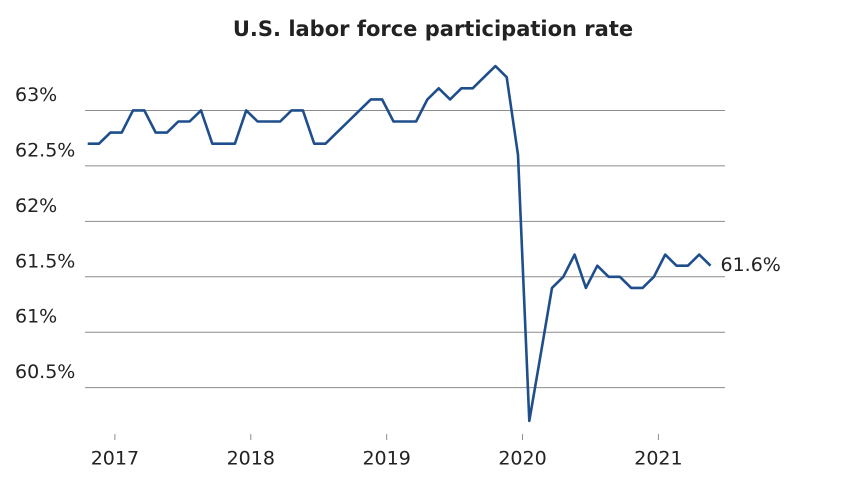 The width and height of the screenshot is (865, 499). I want to click on y-tick-label: 61.5%, so click(45, 261).